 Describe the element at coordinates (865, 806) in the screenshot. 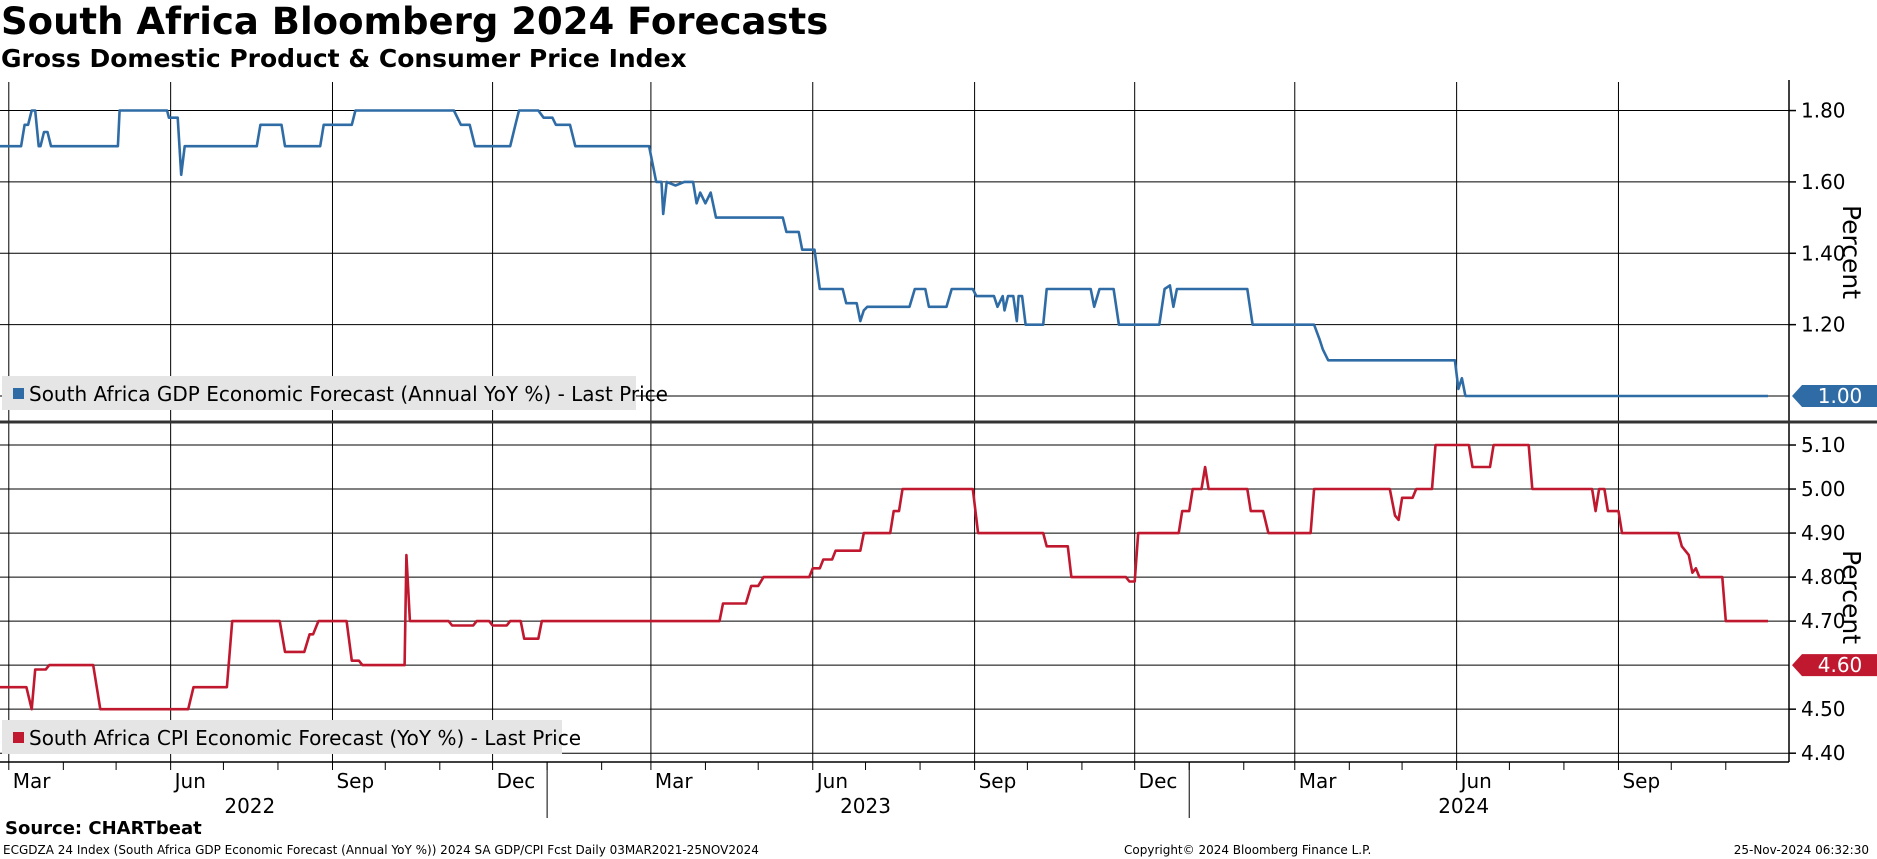

I see `x-year-label: 2023` at that location.